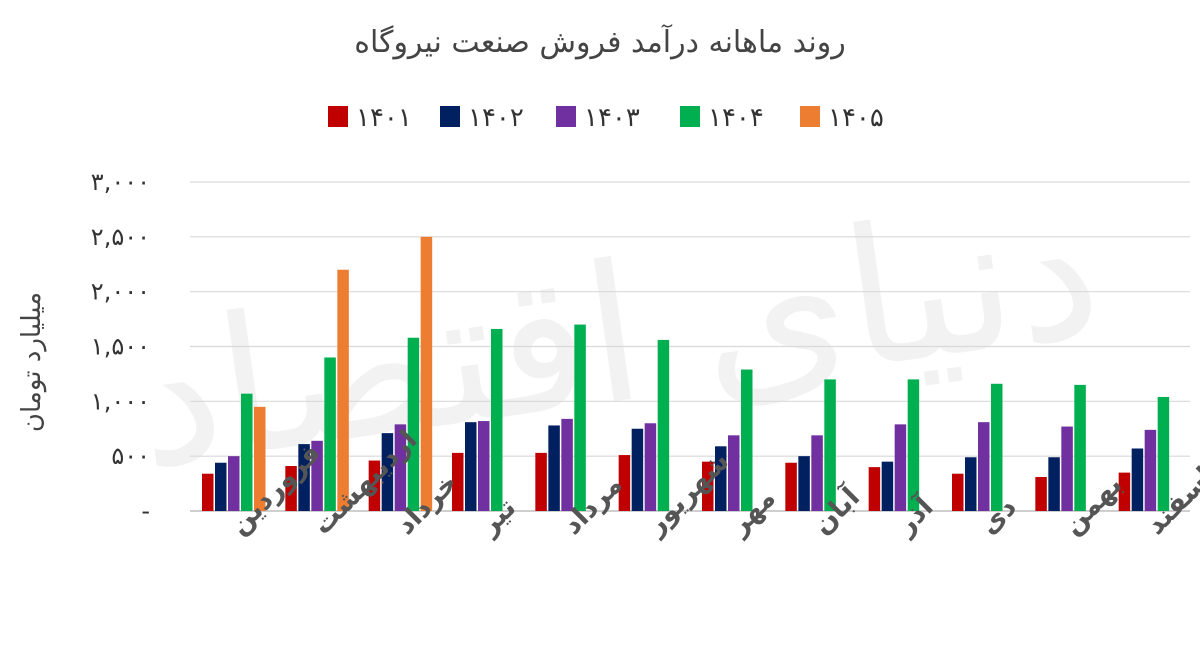  What do you see at coordinates (120, 182) in the screenshot?
I see `y-tick-label: ۳,۰۰۰` at bounding box center [120, 182].